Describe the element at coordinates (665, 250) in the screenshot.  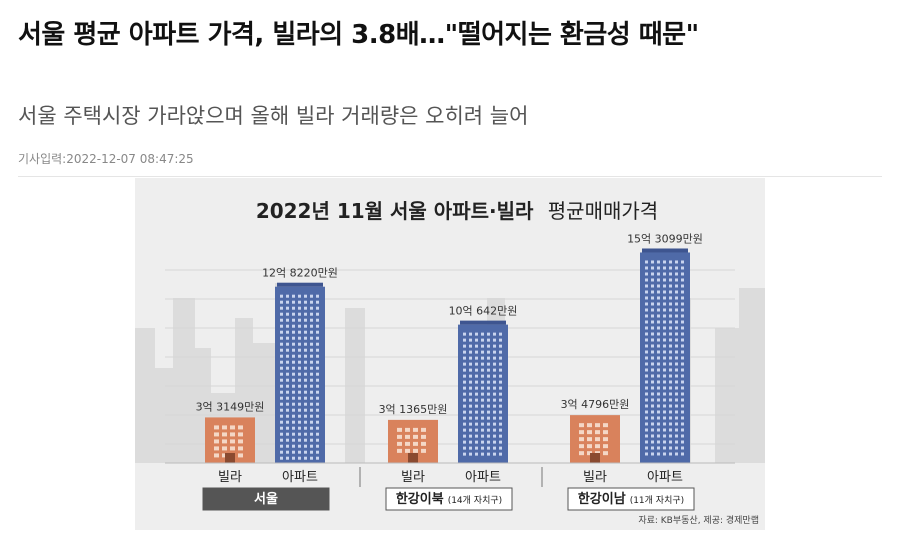
I see `building-roof` at that location.